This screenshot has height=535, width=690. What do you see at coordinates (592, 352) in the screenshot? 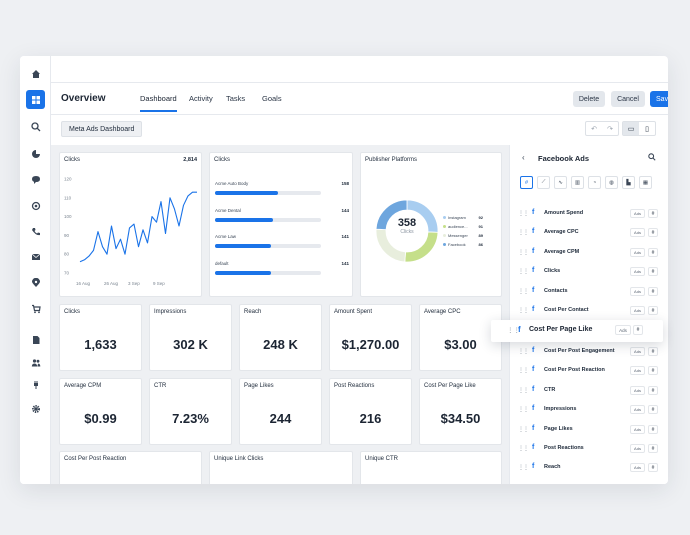
I see `metric-item: ⋮⋮ f Cost Per Post Engagement Ads #` at bounding box center [592, 352].